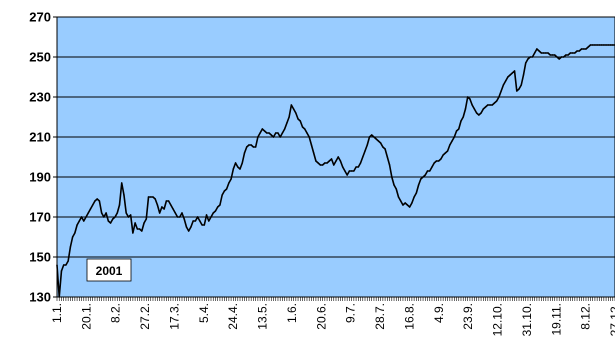 This screenshot has width=615, height=347. I want to click on x-tick-label: 4.9., so click(439, 313).